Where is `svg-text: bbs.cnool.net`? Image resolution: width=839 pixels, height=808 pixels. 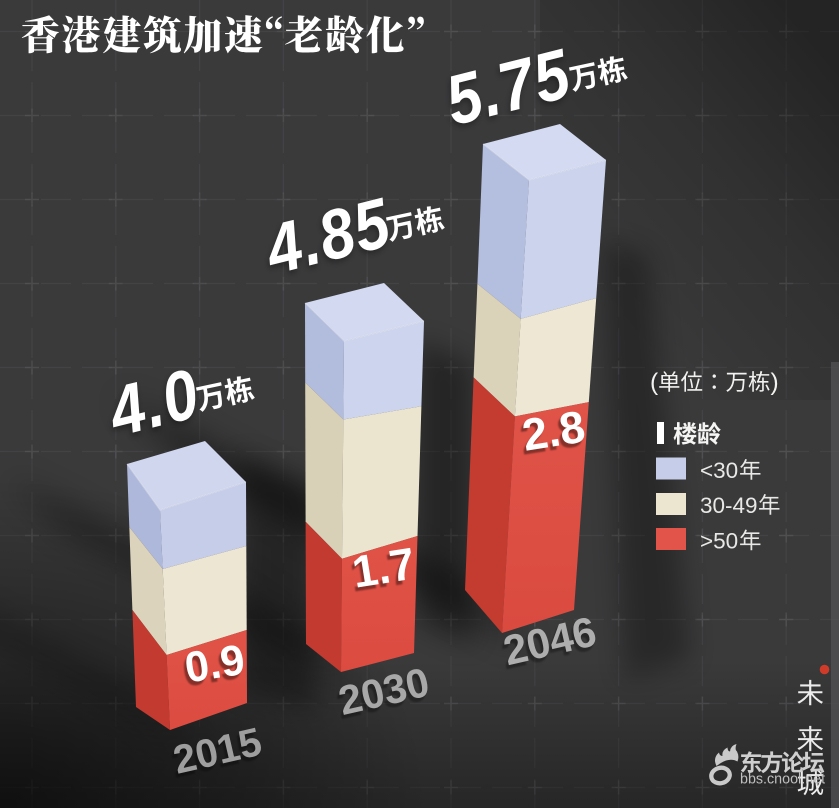
svg-text: bbs.cnool.net is located at coordinates (782, 780).